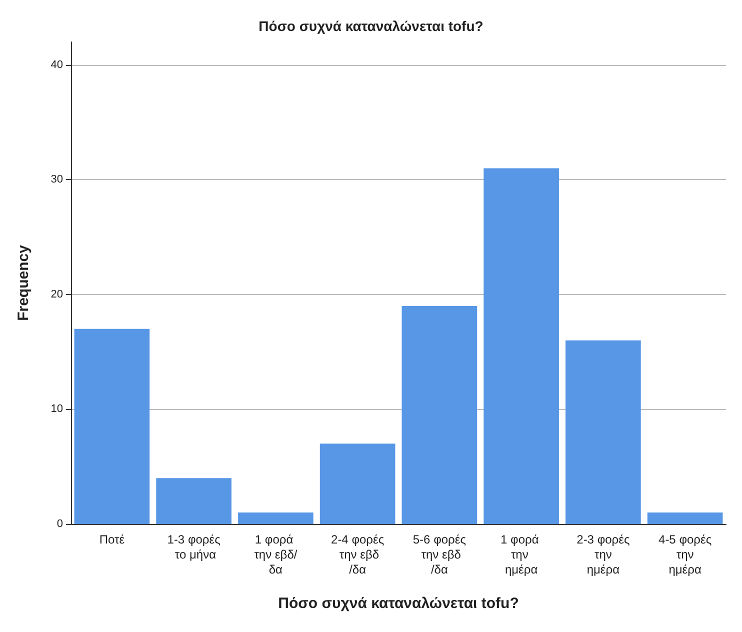 Image resolution: width=742 pixels, height=632 pixels. What do you see at coordinates (439, 554) in the screenshot?
I see `x-tick-label: 5-6 φορές την εβδ/δα` at bounding box center [439, 554].